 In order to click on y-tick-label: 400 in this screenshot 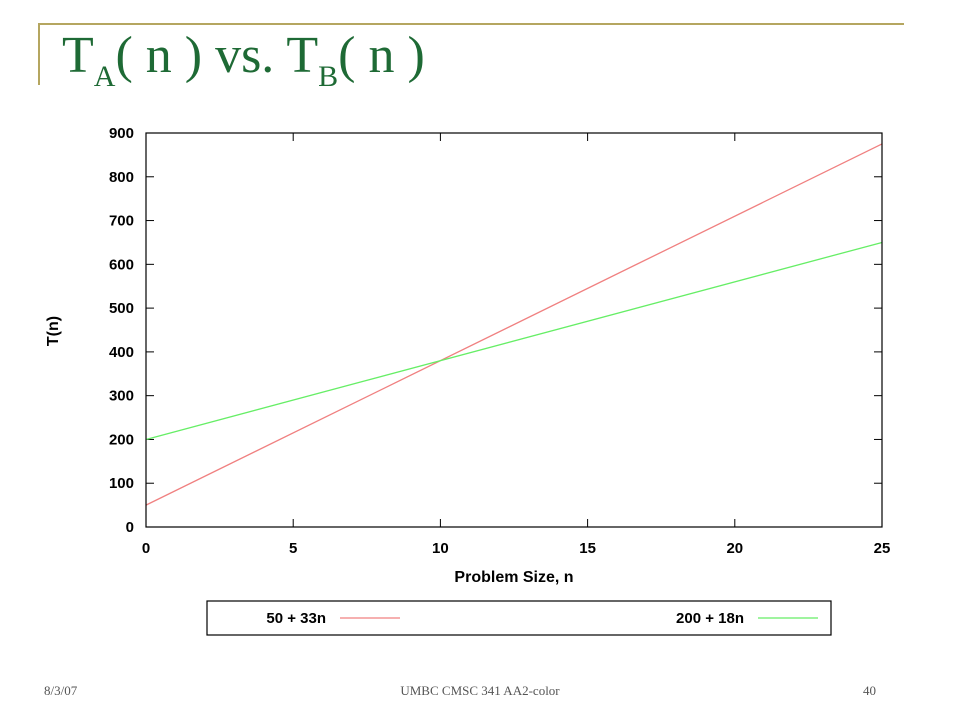, I will do `click(121, 352)`.